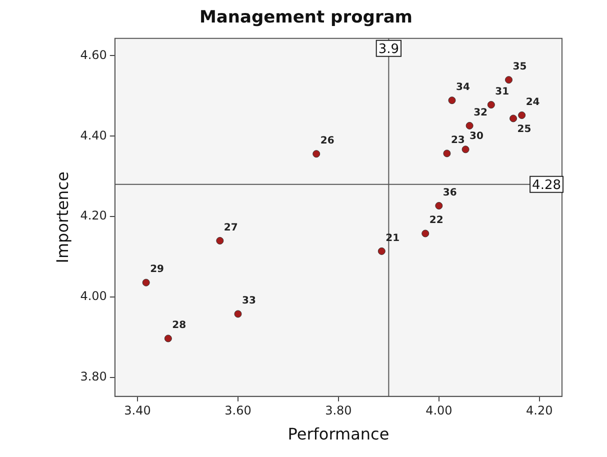 This screenshot has width=607, height=457. I want to click on annotation: 29, so click(157, 270).